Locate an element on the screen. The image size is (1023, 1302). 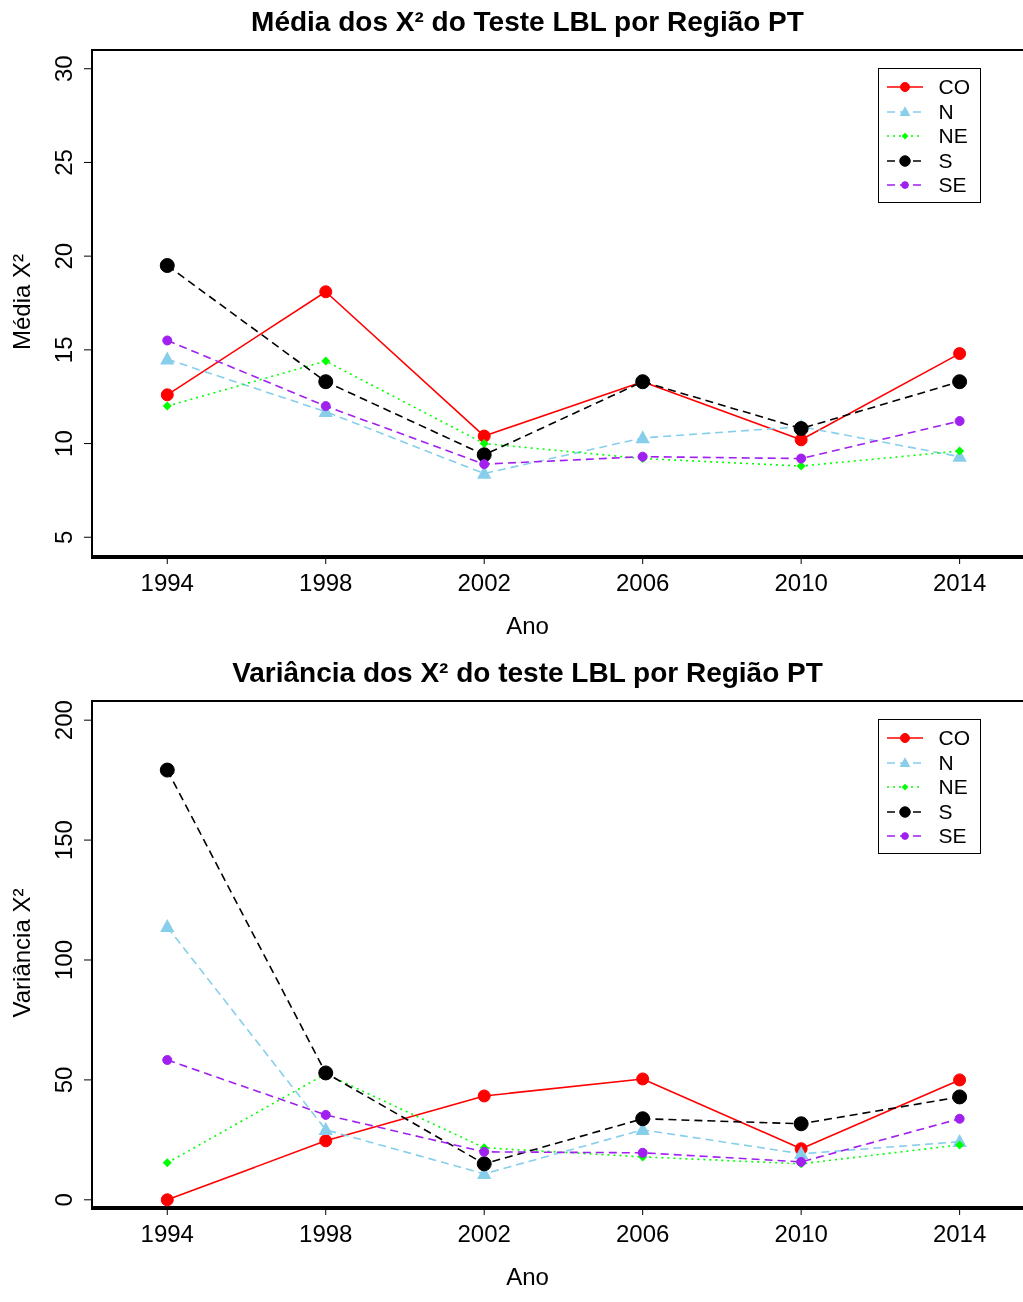
chart-title: Média dos X² do Teste LBL por Região PT is located at coordinates (527, 22).